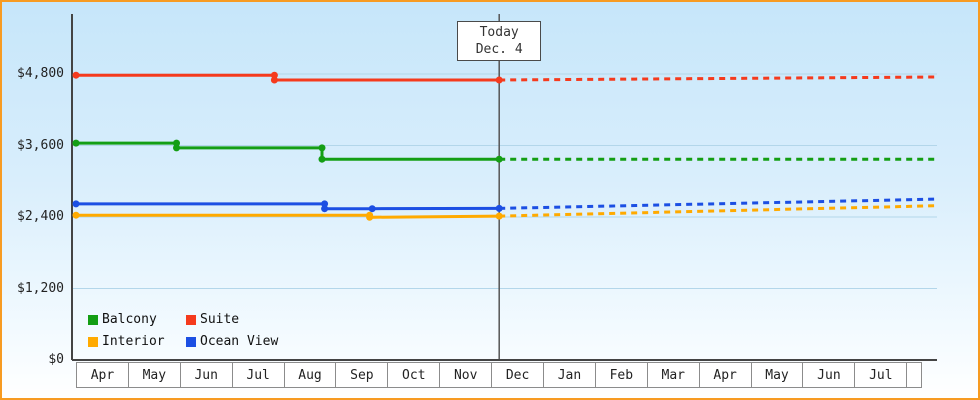 The height and width of the screenshot is (400, 980). What do you see at coordinates (183, 330) in the screenshot?
I see `legend: Balcony Suite Interior Ocean View` at bounding box center [183, 330].